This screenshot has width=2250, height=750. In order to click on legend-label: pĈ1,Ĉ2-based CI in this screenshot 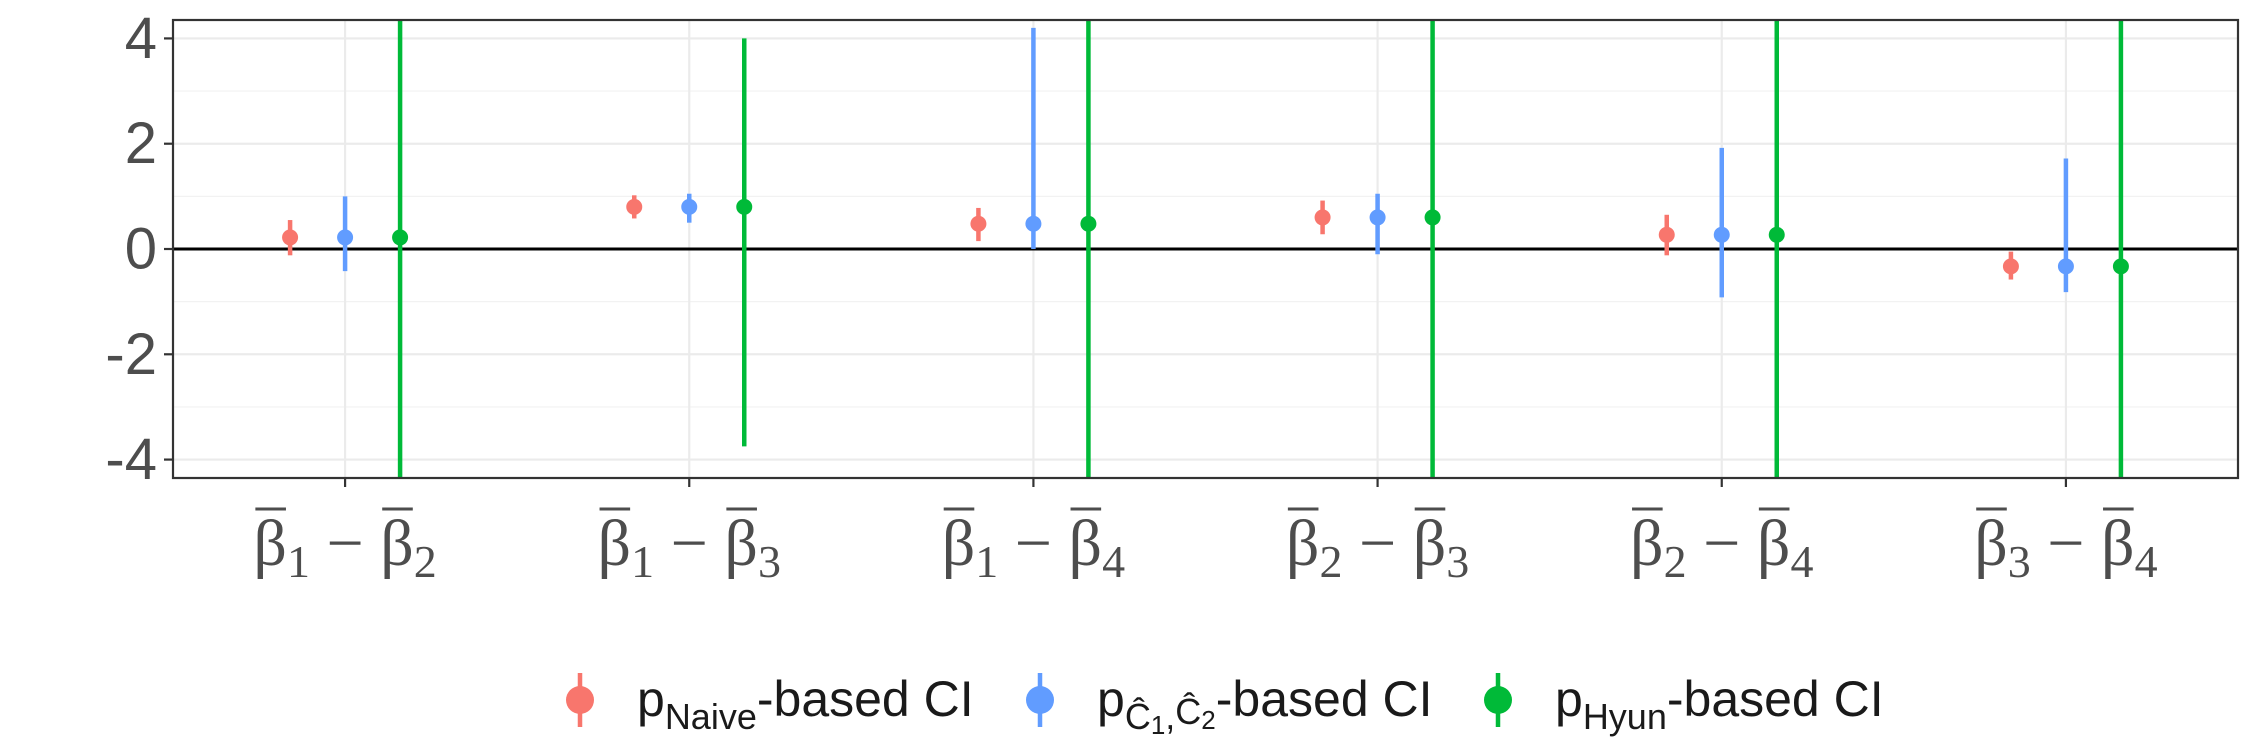, I will do `click(1265, 705)`.